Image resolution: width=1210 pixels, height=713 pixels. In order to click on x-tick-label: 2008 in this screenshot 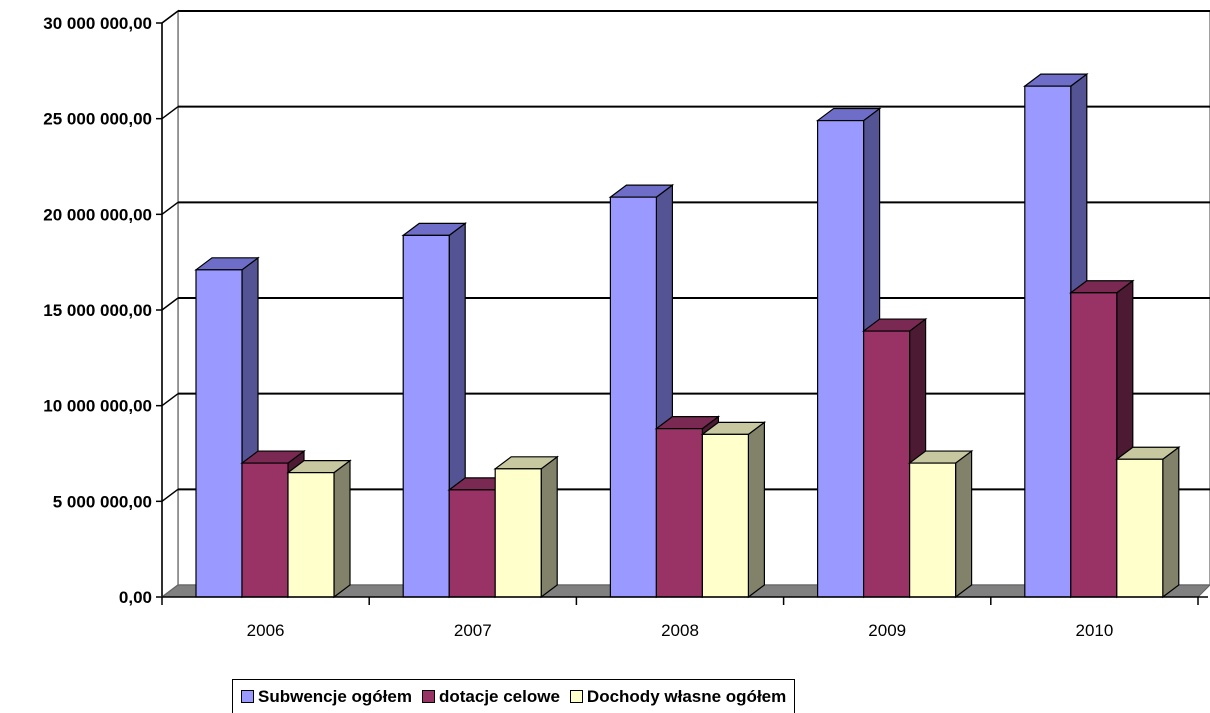, I will do `click(680, 630)`.